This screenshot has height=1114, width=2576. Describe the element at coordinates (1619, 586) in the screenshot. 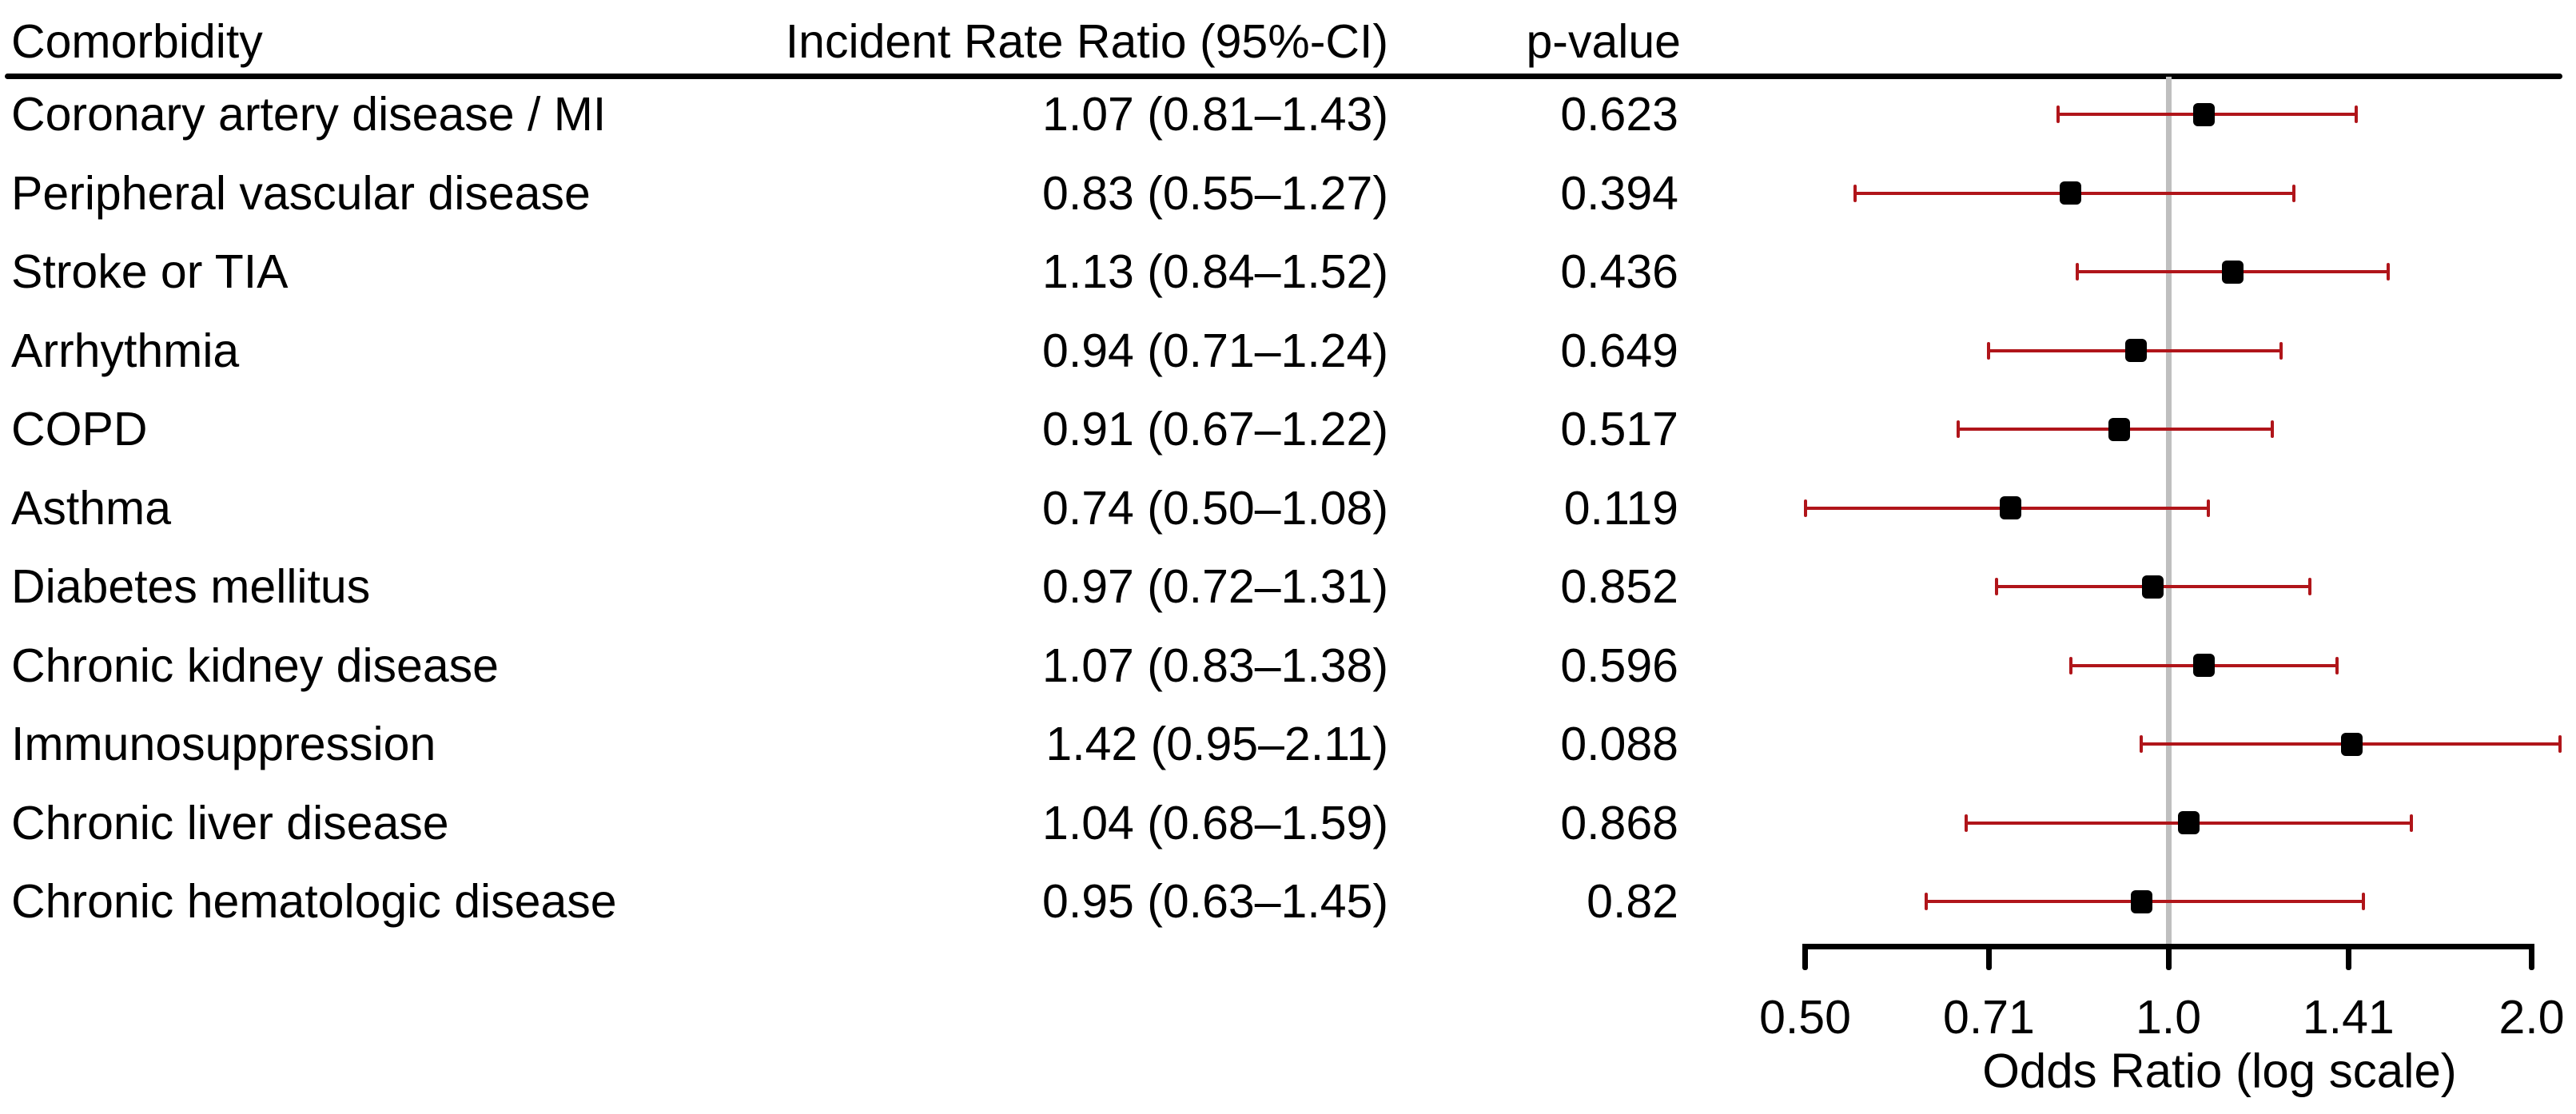

I see `row-p-value: 0.852` at that location.